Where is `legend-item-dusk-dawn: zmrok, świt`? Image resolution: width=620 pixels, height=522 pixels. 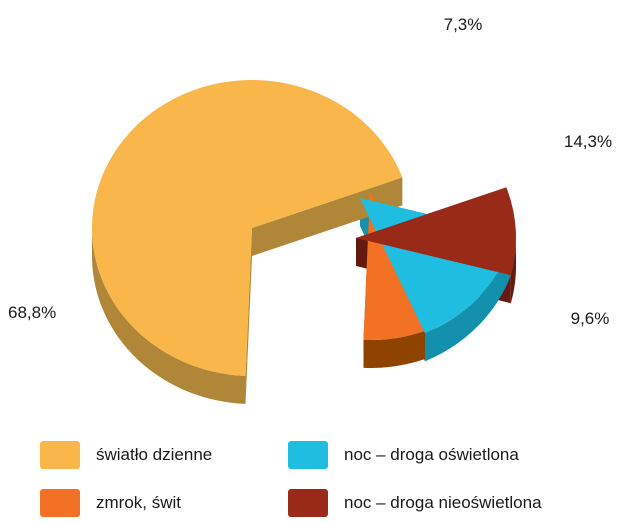
legend-item-dusk-dawn: zmrok, świt is located at coordinates (110, 503).